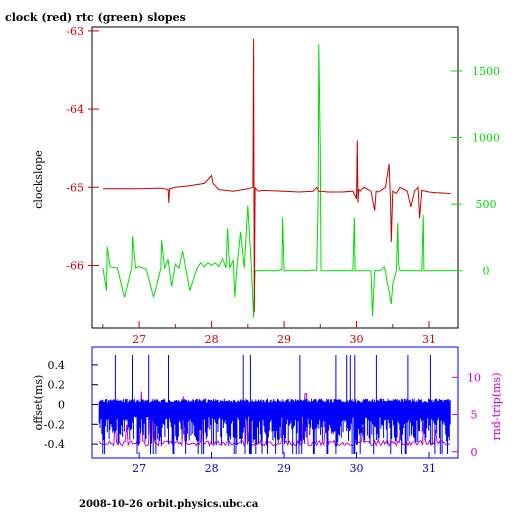 This screenshot has height=516, width=512. I want to click on bottom-left-tick-label: -0.2, so click(54, 424).